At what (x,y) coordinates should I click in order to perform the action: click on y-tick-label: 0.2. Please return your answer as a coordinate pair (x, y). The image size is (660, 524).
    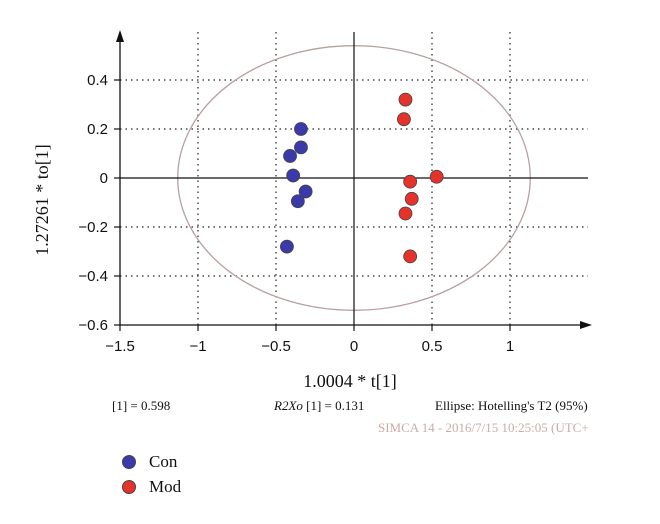
    Looking at the image, I should click on (97, 129).